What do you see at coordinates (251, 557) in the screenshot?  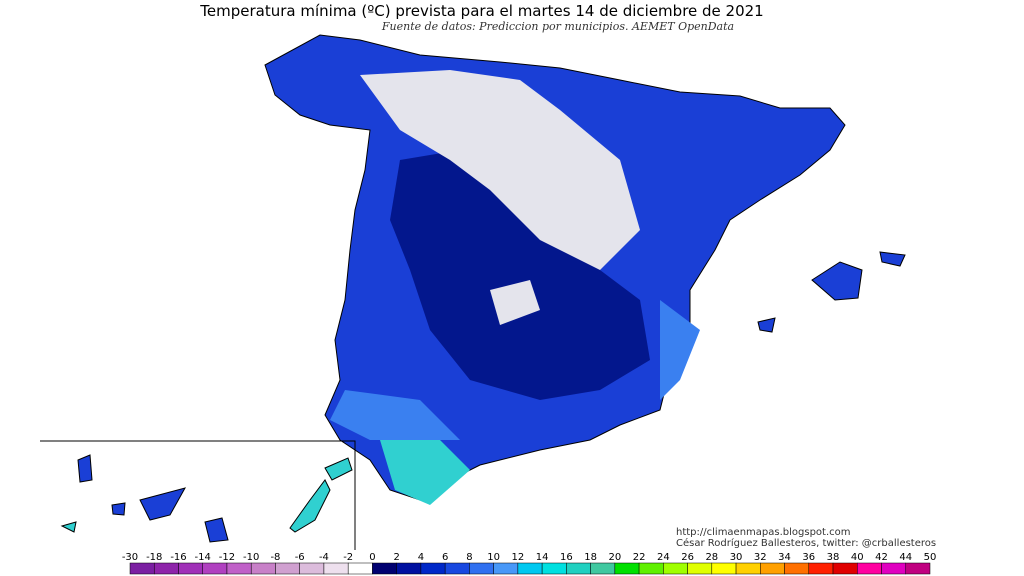 I see `legend-label: -10` at bounding box center [251, 557].